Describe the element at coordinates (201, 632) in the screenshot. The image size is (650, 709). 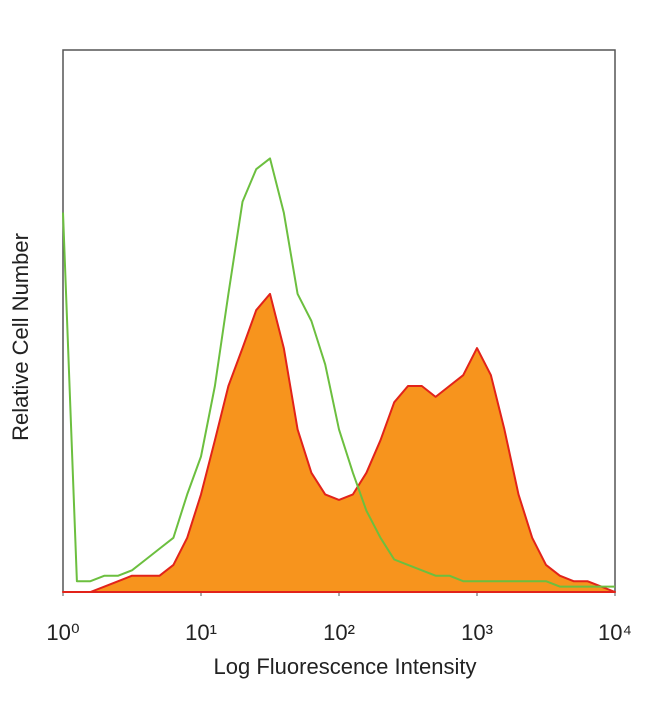
I see `x-tick-label: 10¹` at that location.